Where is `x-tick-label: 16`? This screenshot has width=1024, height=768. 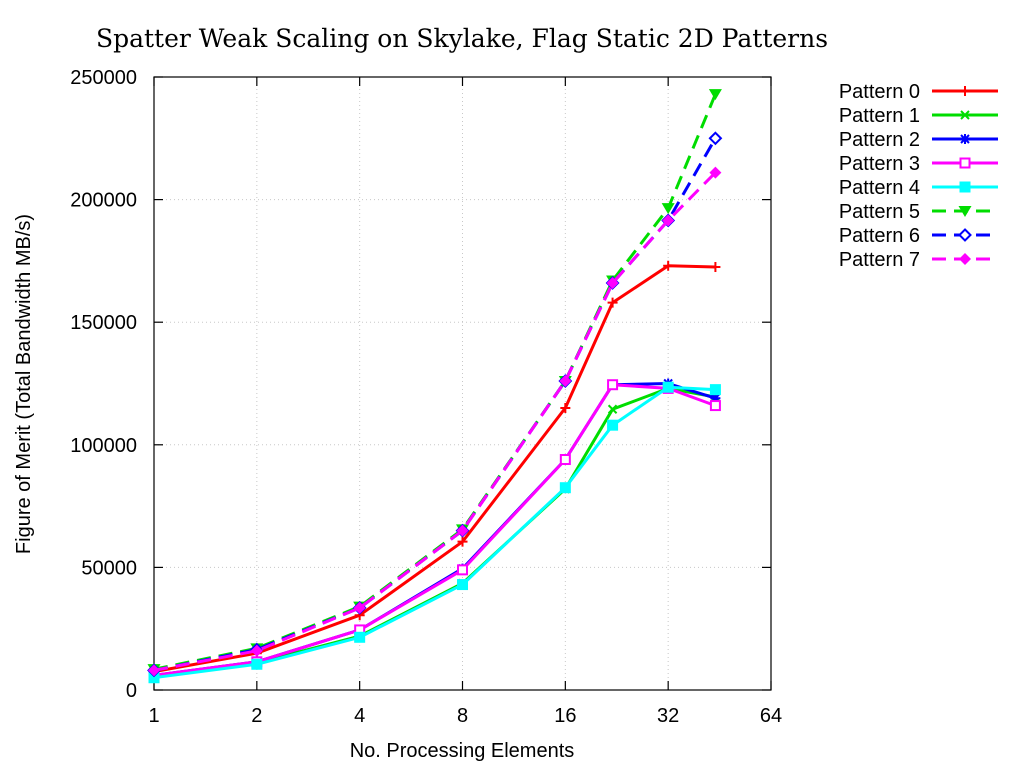 x-tick-label: 16 is located at coordinates (565, 716).